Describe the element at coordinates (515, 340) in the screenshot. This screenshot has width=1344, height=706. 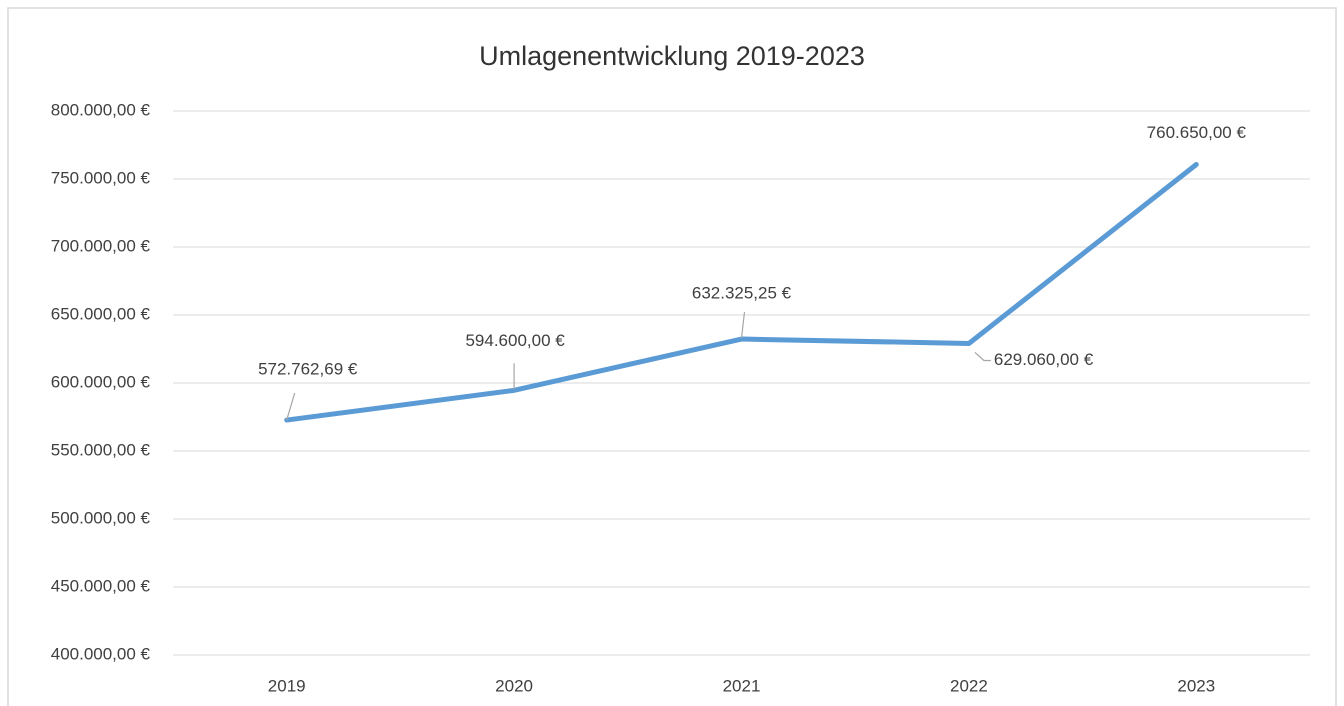
I see `data-label: 594.600,00 €` at that location.